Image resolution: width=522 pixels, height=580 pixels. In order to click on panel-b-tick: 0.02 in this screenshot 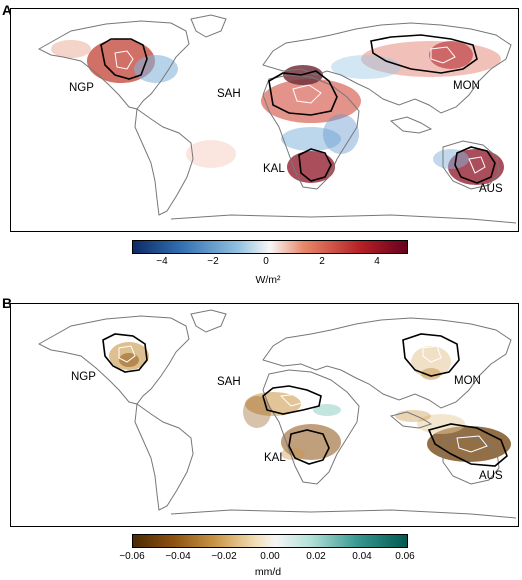, I will do `click(316, 556)`.